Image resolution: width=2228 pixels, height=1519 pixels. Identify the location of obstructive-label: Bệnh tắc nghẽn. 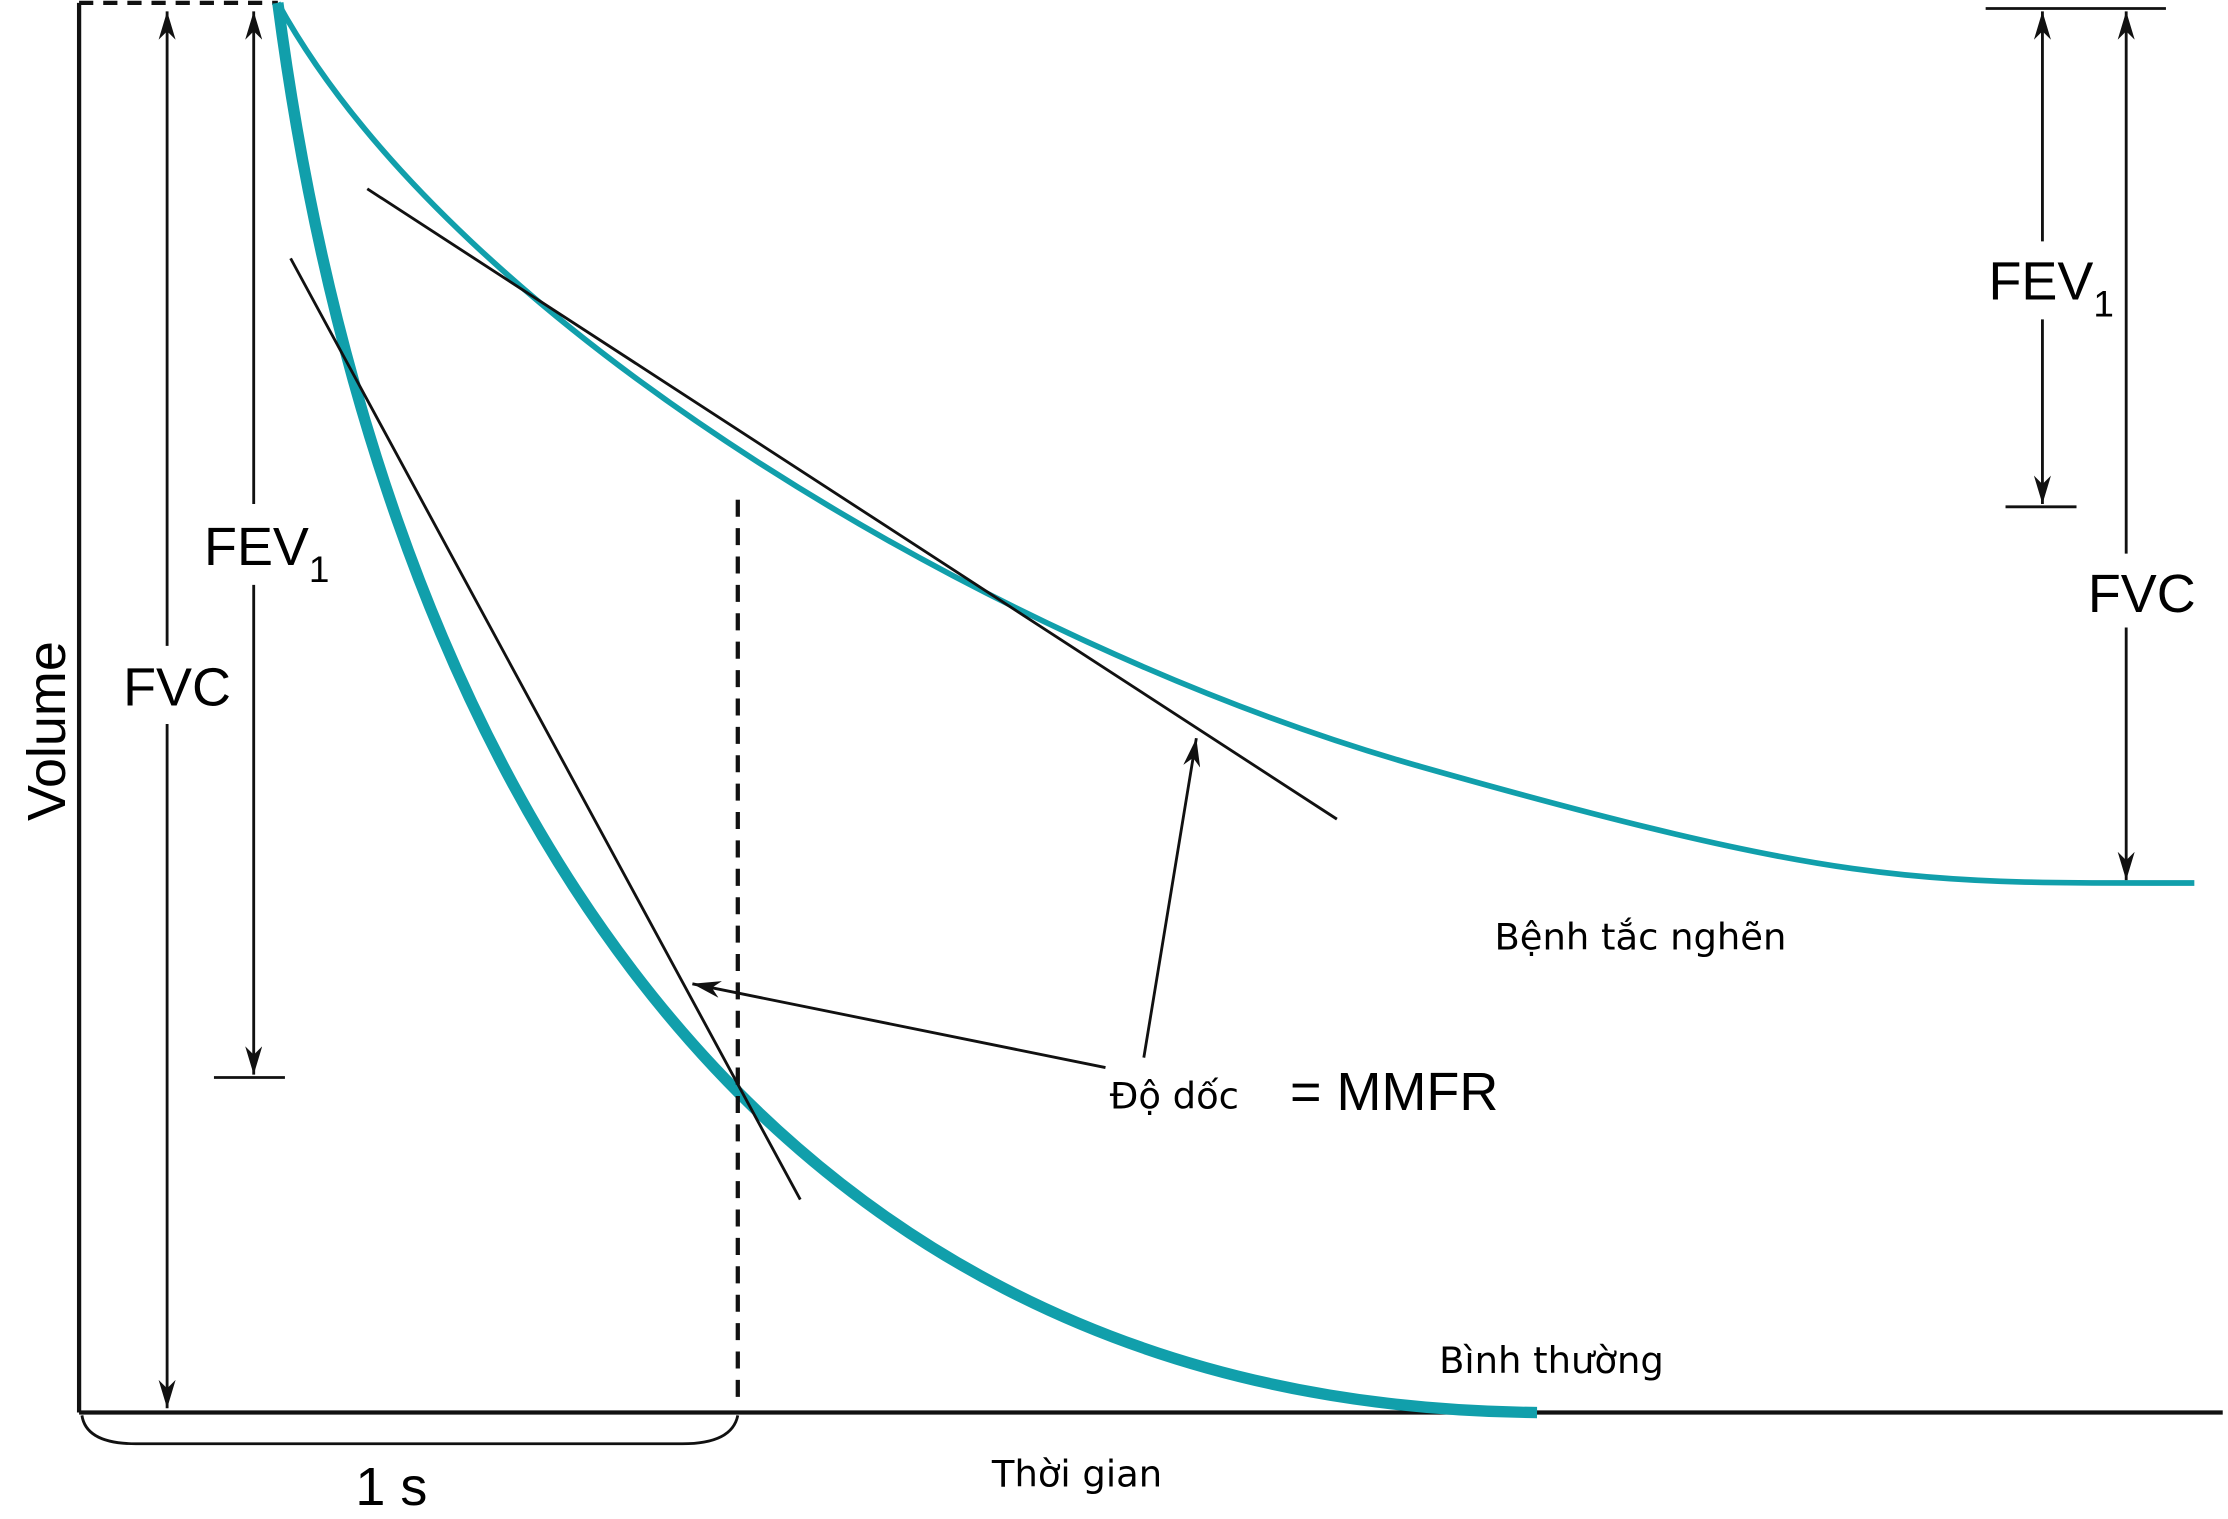
(1640, 937).